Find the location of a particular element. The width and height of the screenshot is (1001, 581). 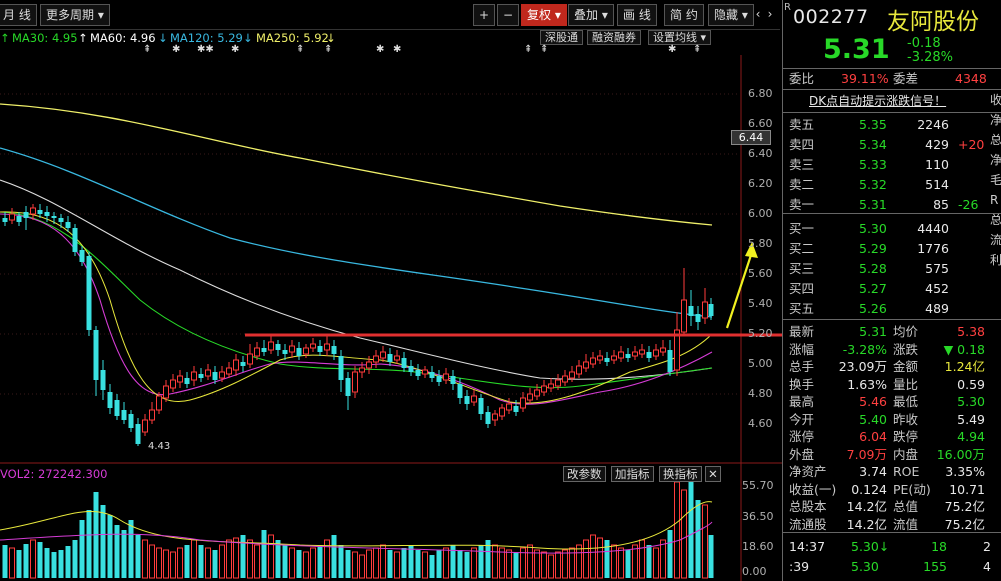

sell-level-price: 5.33 is located at coordinates (873, 164).